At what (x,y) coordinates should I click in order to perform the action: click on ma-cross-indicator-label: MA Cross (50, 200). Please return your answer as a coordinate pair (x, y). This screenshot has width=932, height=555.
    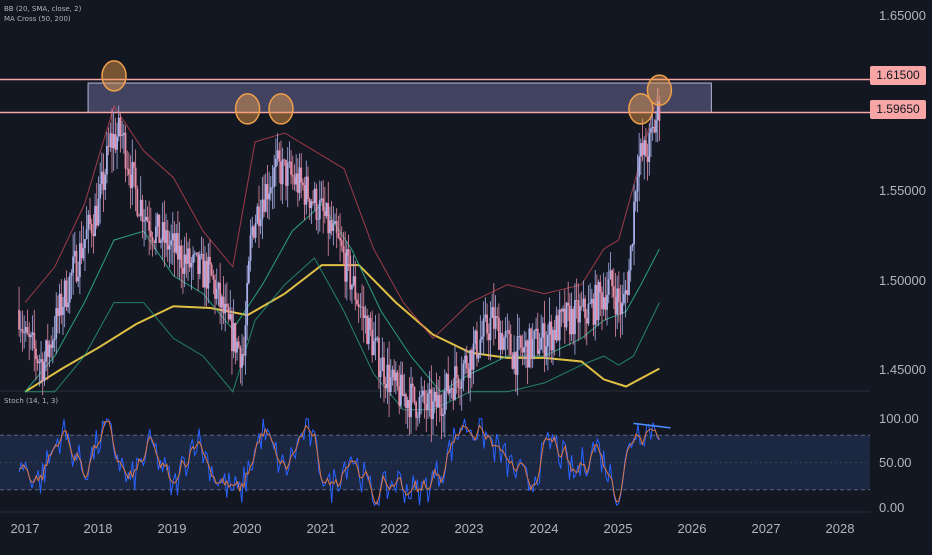
    Looking at the image, I should click on (37, 19).